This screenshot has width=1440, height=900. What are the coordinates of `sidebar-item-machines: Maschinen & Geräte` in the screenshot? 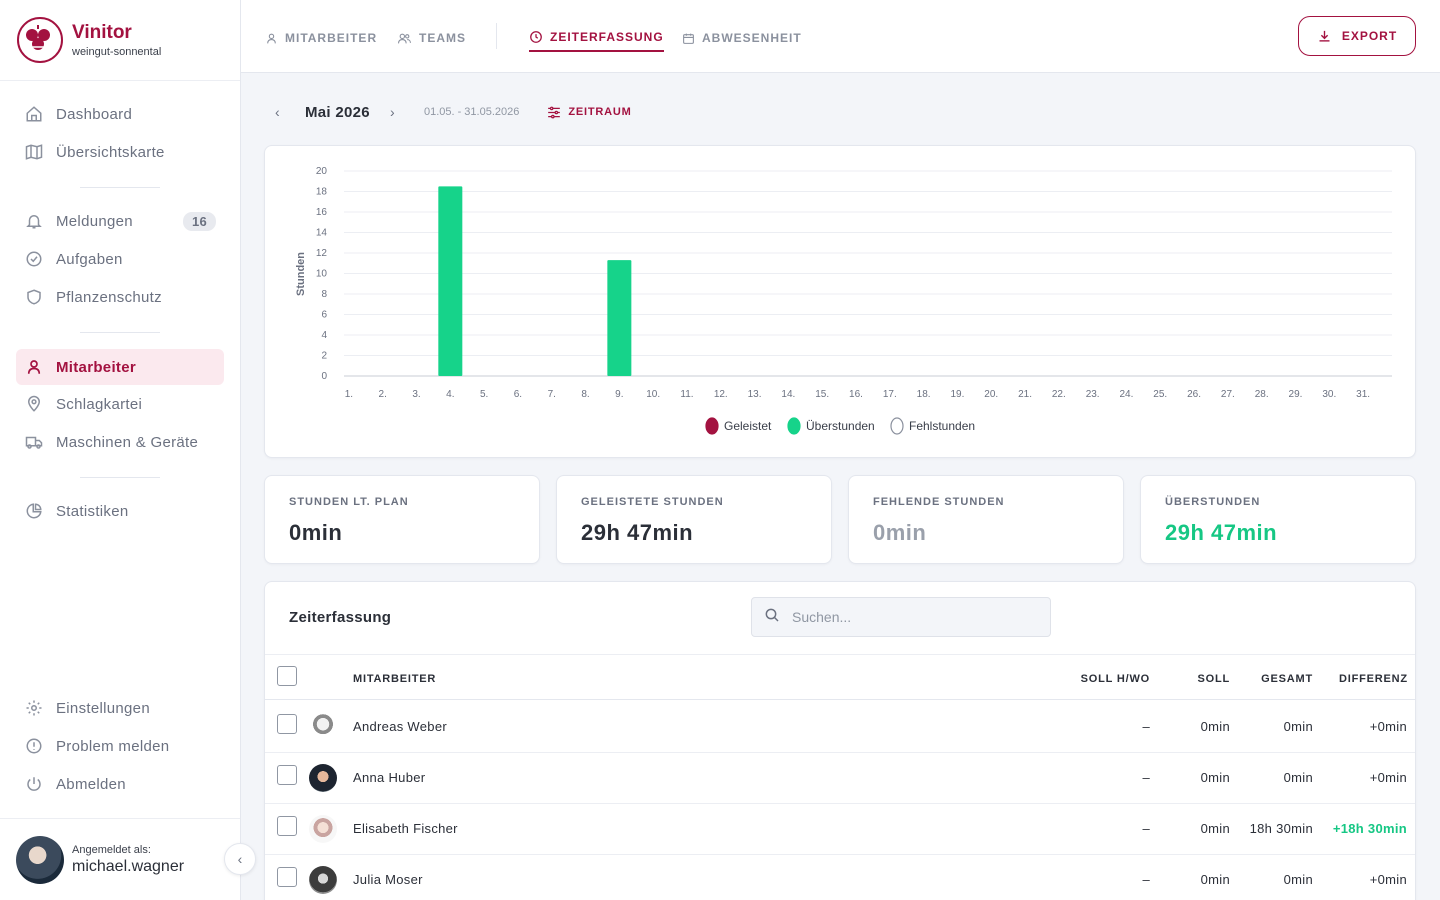 It's located at (120, 442).